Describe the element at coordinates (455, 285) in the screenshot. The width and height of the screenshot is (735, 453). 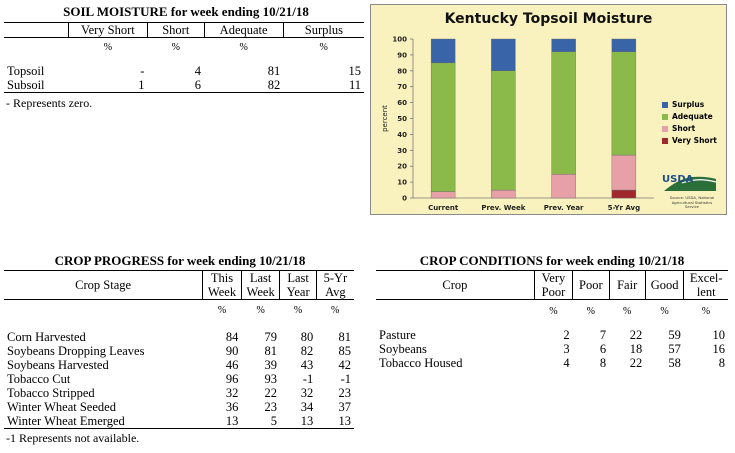
I see `crop-header: Crop` at that location.